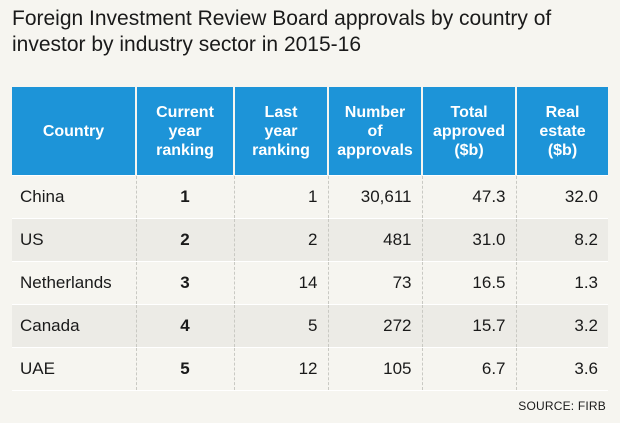 Image resolution: width=620 pixels, height=423 pixels. Describe the element at coordinates (280, 197) in the screenshot. I see `cell-last-ranking: 1` at that location.